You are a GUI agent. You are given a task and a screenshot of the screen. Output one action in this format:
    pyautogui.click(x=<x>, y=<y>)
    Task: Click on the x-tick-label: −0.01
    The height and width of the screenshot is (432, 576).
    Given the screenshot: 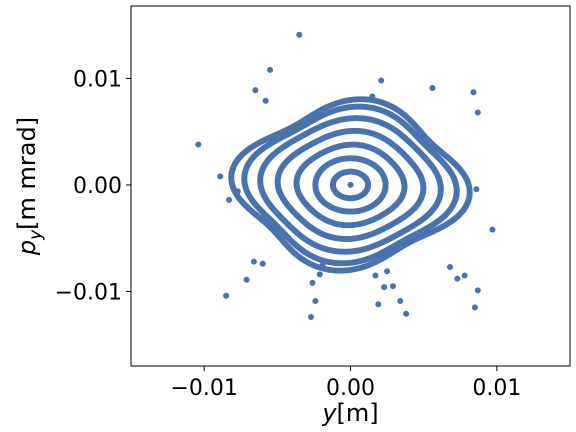 What is the action you would take?
    pyautogui.click(x=203, y=388)
    